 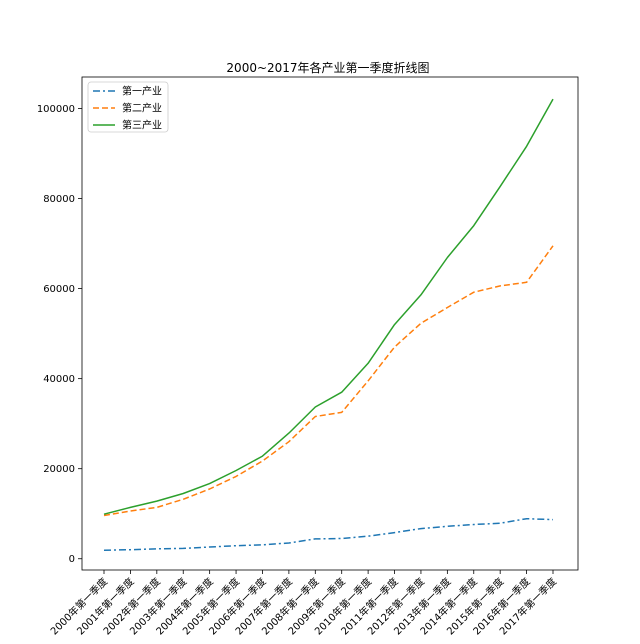 I want to click on y-tick-label: 20000, so click(x=59, y=469).